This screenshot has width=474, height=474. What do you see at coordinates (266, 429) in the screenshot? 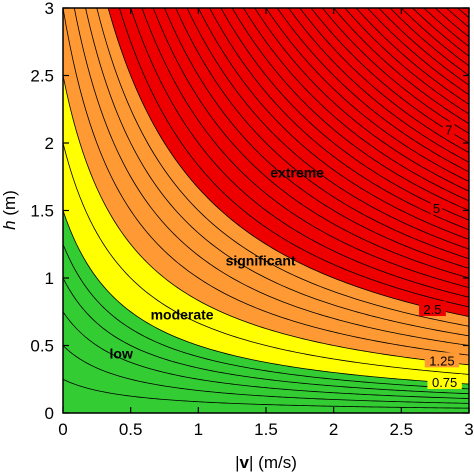
I see `x-tick-label: 1.5` at bounding box center [266, 429].